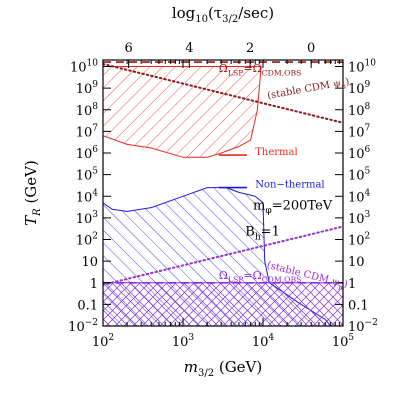 The width and height of the screenshot is (415, 415). What do you see at coordinates (289, 185) in the screenshot?
I see `annotation-nonthermal: Non−thermal` at bounding box center [289, 185].